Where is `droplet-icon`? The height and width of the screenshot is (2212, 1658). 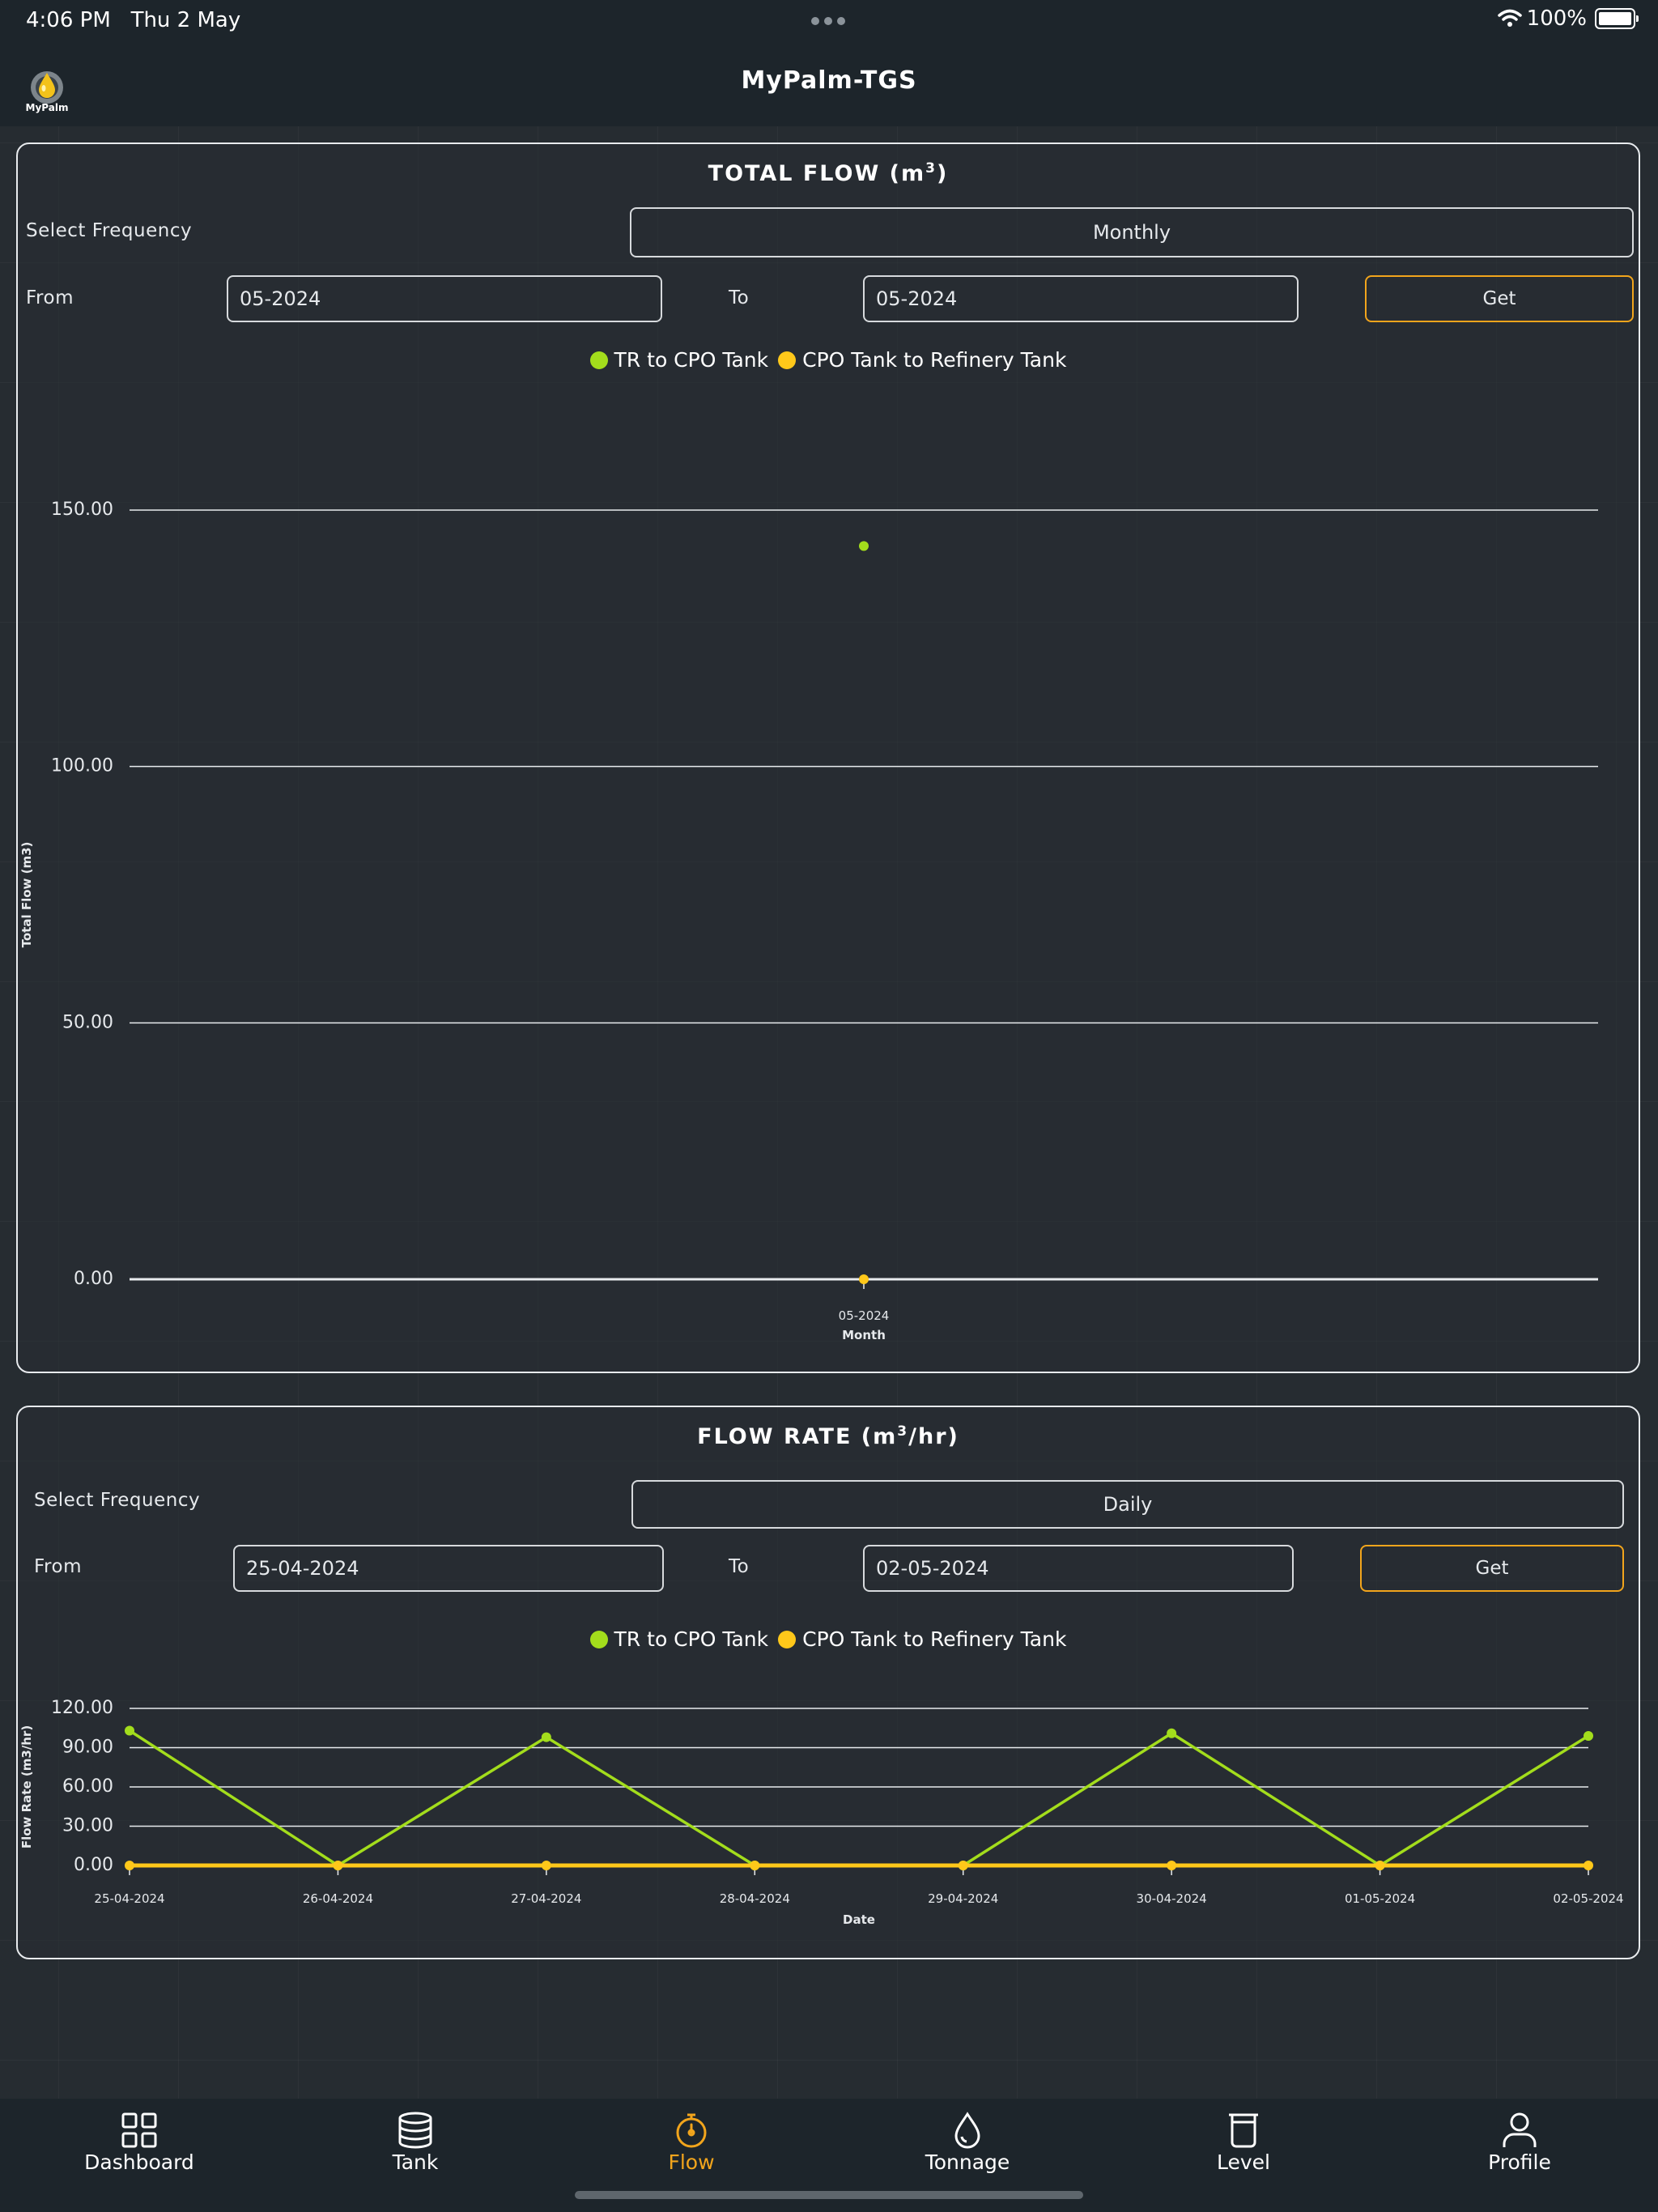 droplet-icon is located at coordinates (967, 2131).